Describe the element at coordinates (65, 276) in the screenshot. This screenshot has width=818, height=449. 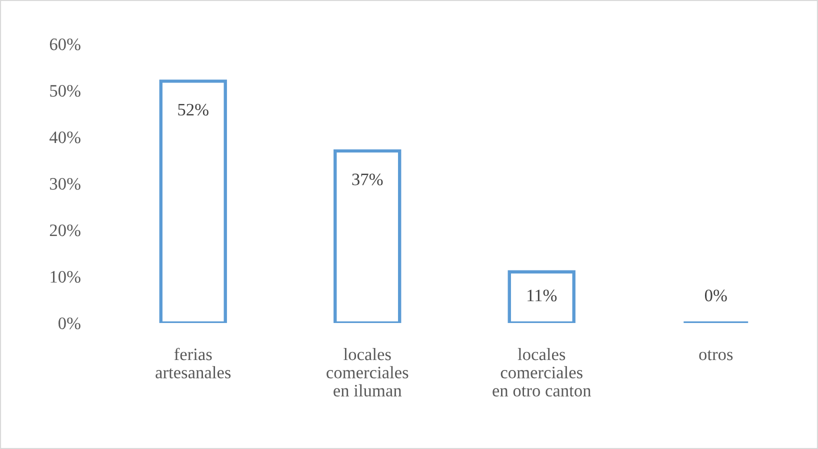
I see `y-tick-label: 10%` at that location.